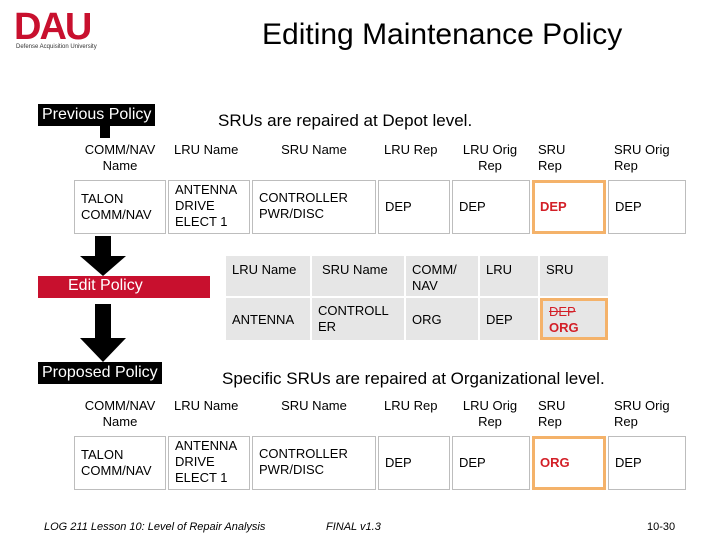  I want to click on old-value-dep: DEP, so click(562, 311).